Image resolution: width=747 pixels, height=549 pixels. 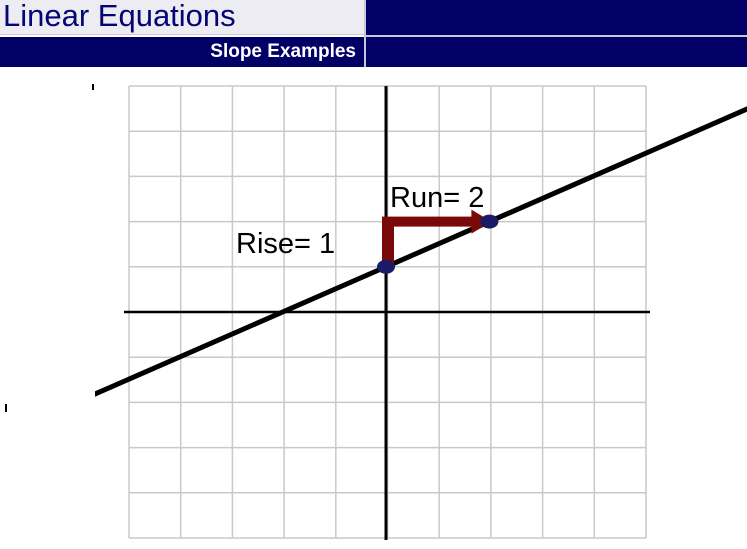 I want to click on subtitle-bar: Slope Examples, so click(x=182, y=52).